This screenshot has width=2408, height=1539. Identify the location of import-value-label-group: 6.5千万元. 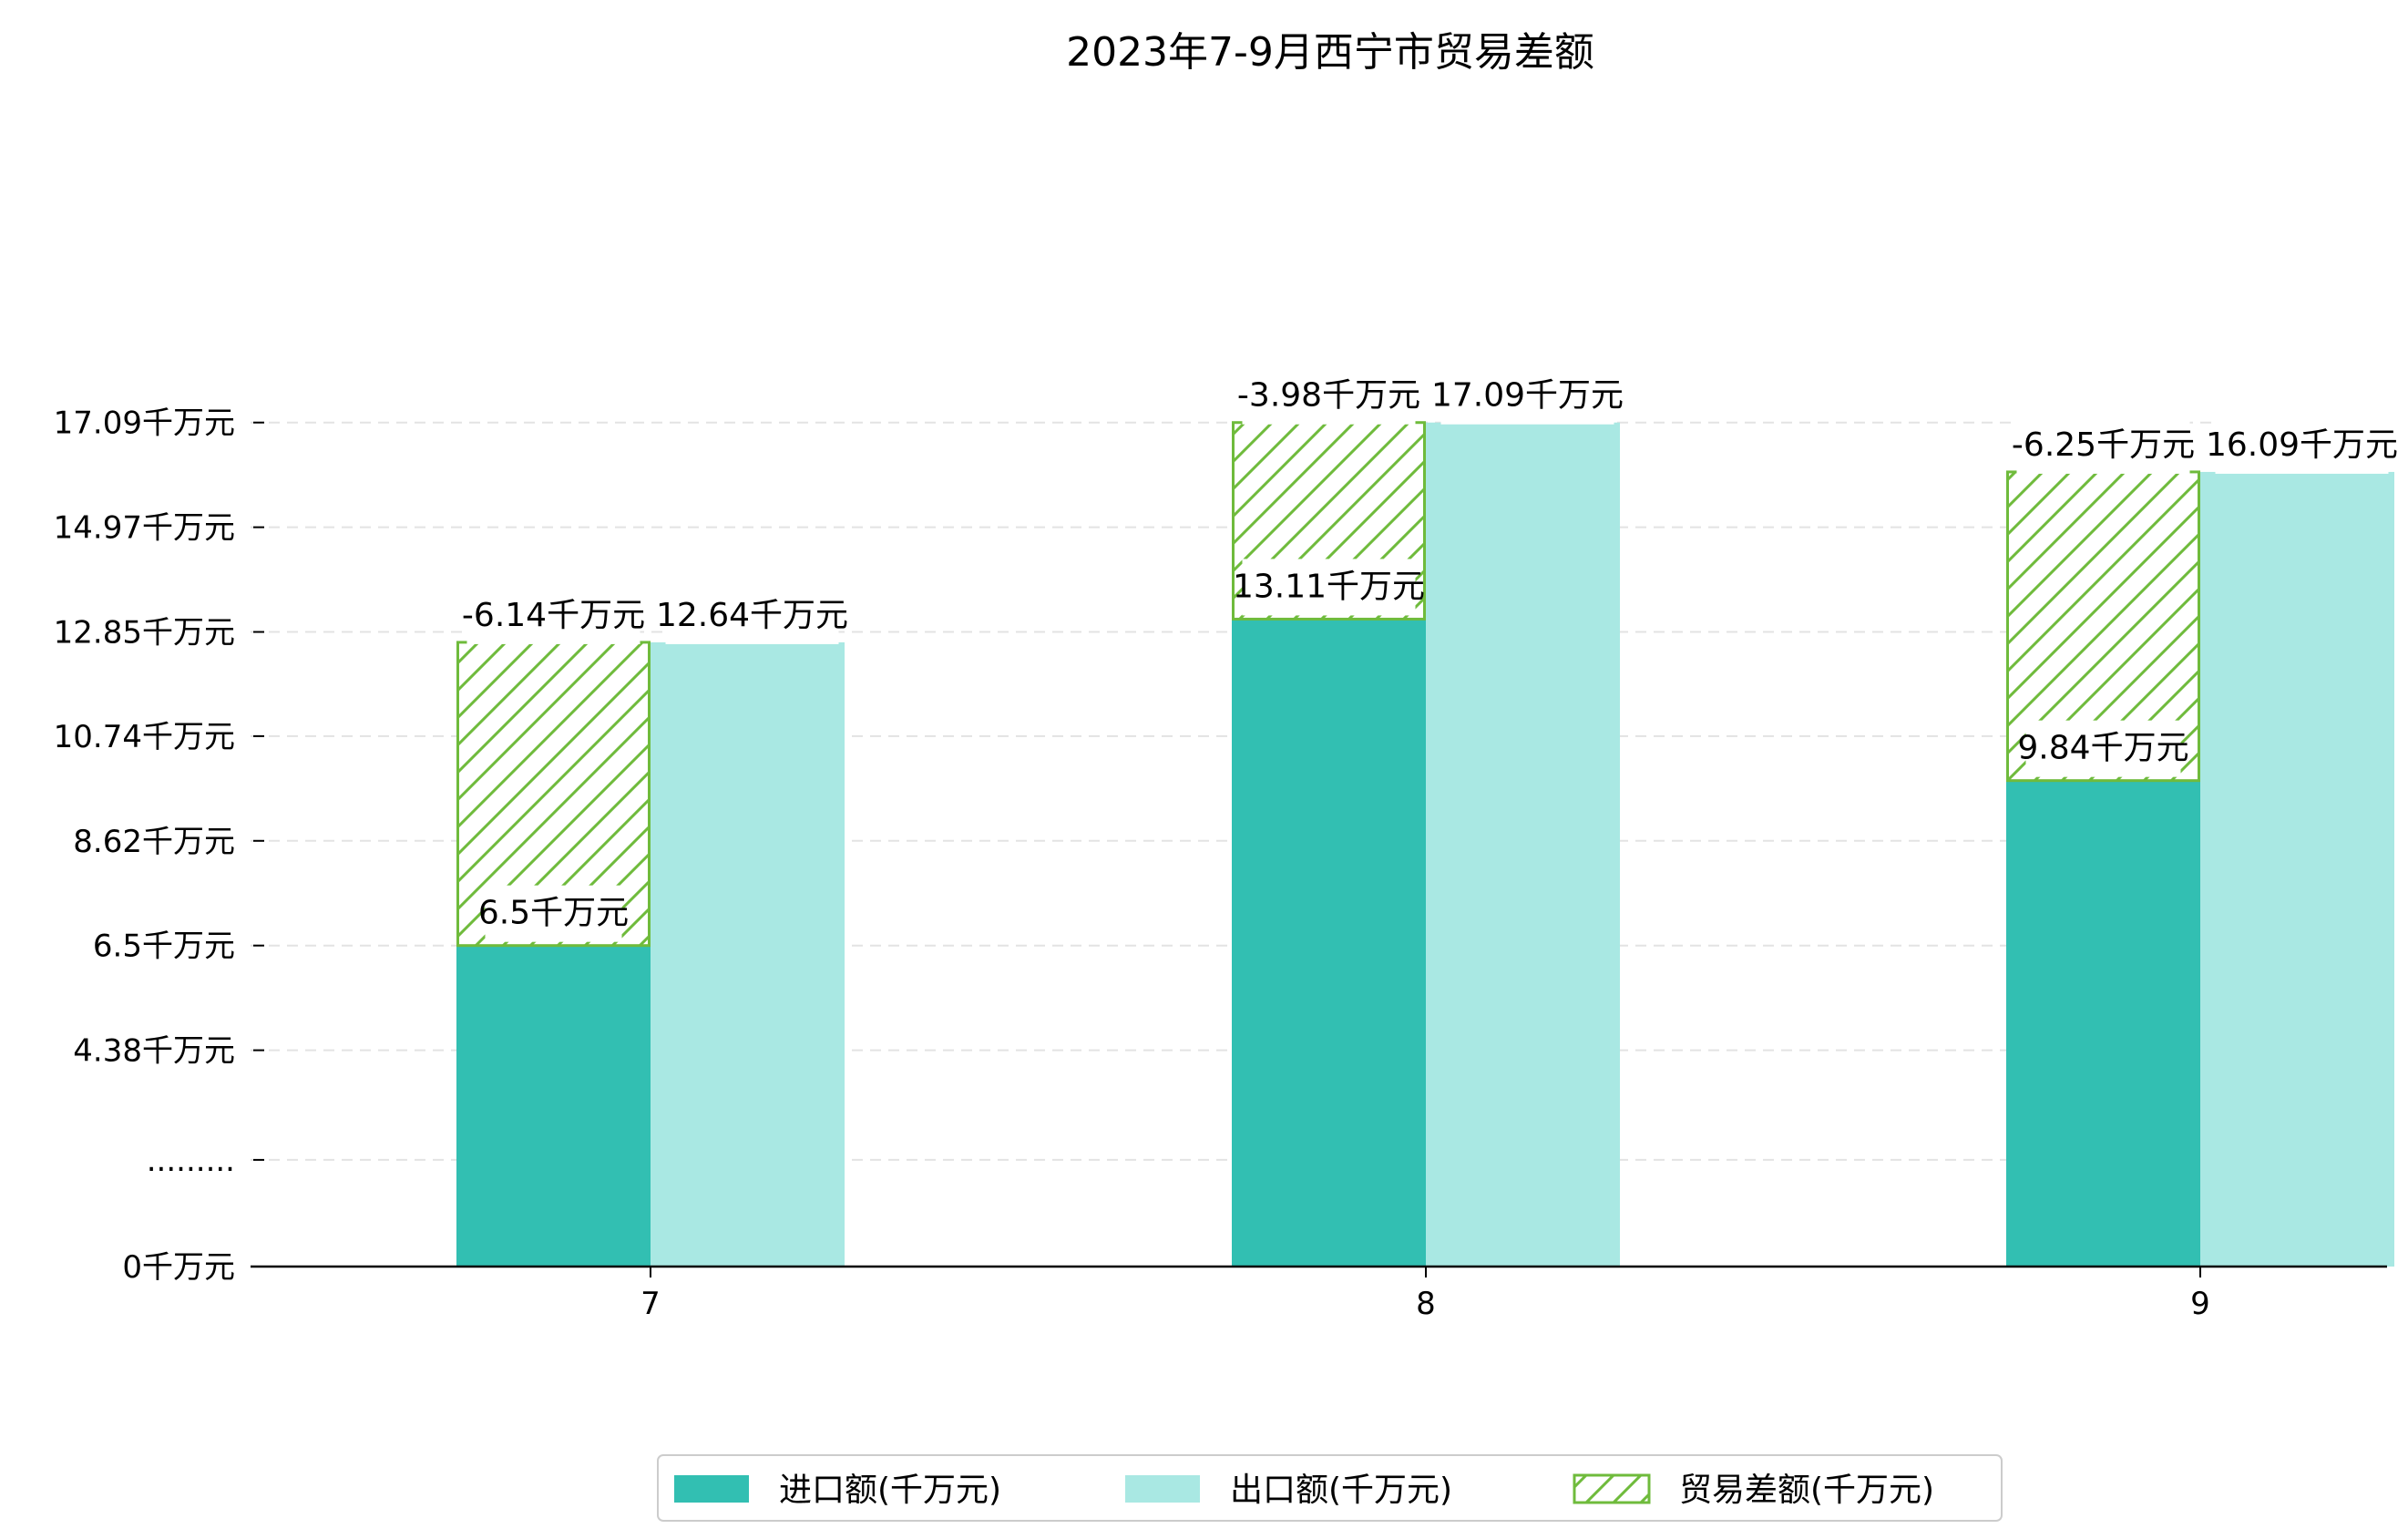
(553, 913).